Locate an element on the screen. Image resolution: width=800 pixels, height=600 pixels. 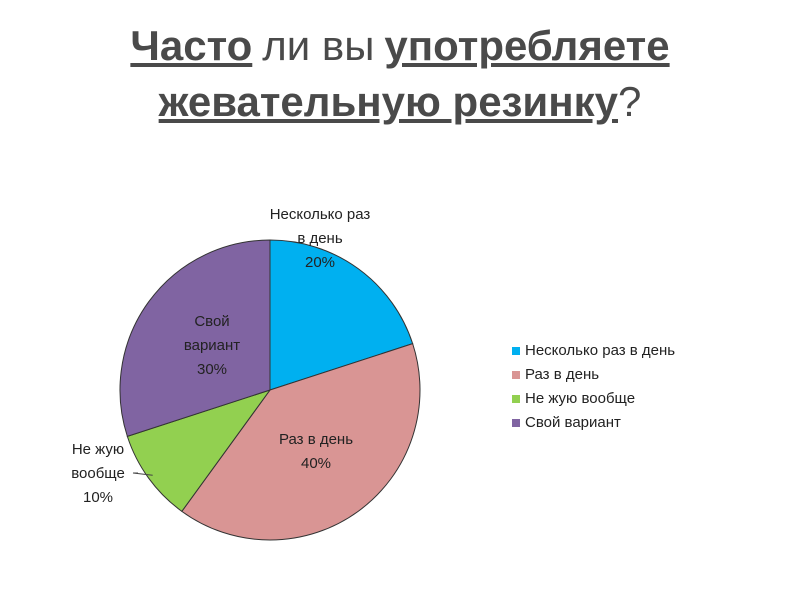
title-part: Часто is located at coordinates (191, 45).